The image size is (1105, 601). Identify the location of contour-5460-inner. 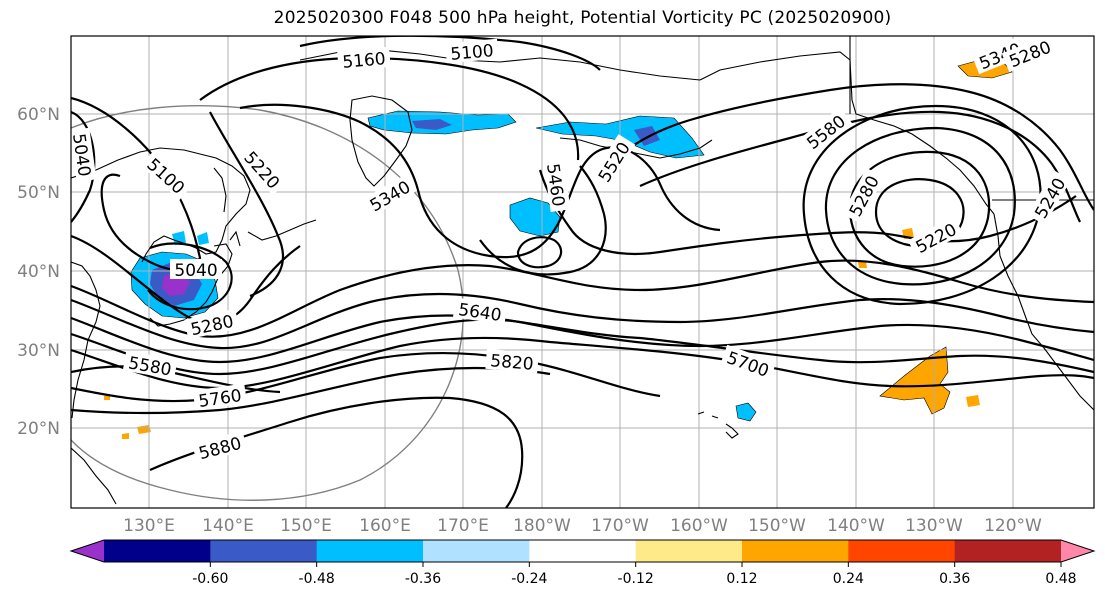
(543, 220).